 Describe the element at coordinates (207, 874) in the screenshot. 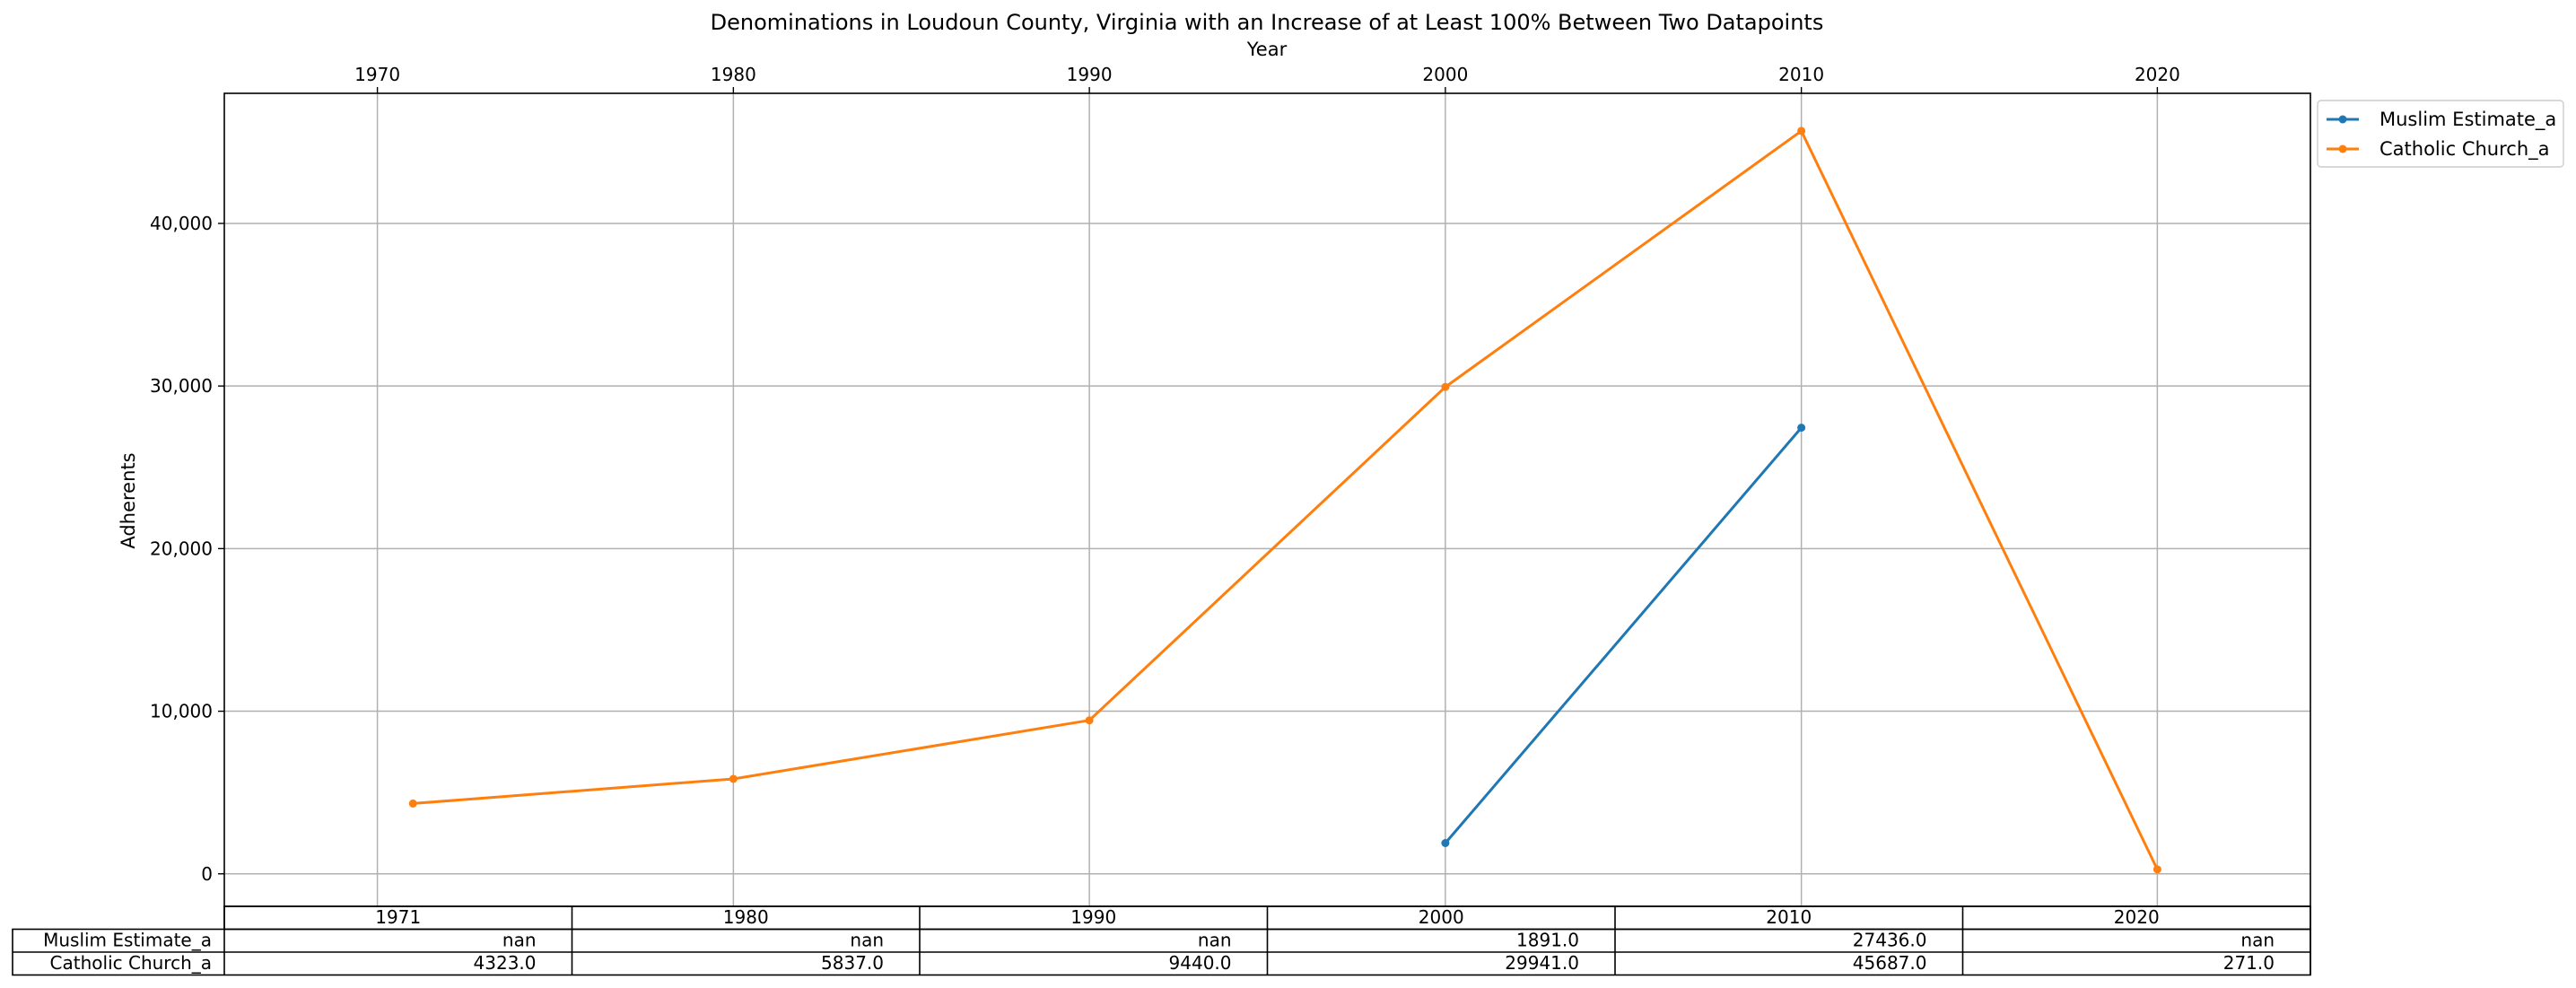

I see `y-tick-label: 0` at that location.